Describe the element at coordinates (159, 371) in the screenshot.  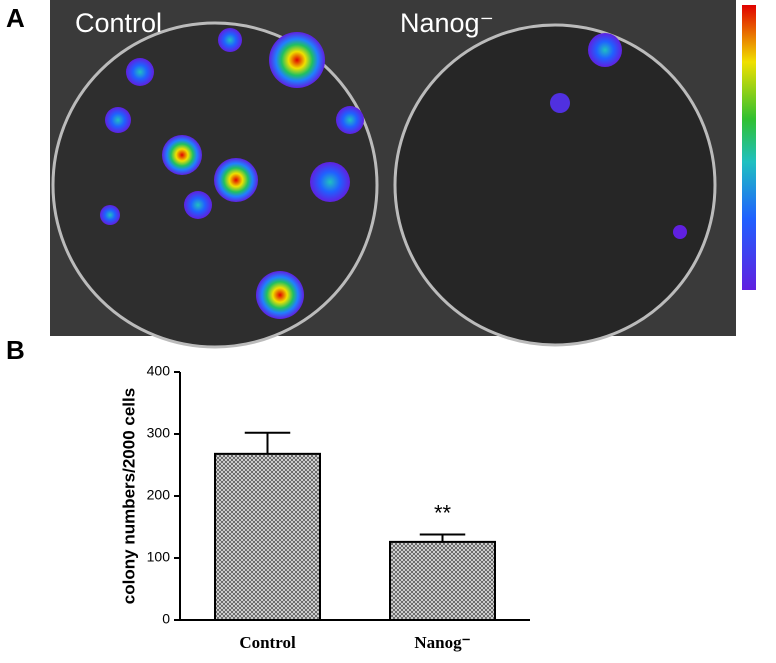
I see `y-tick-label: 400` at that location.